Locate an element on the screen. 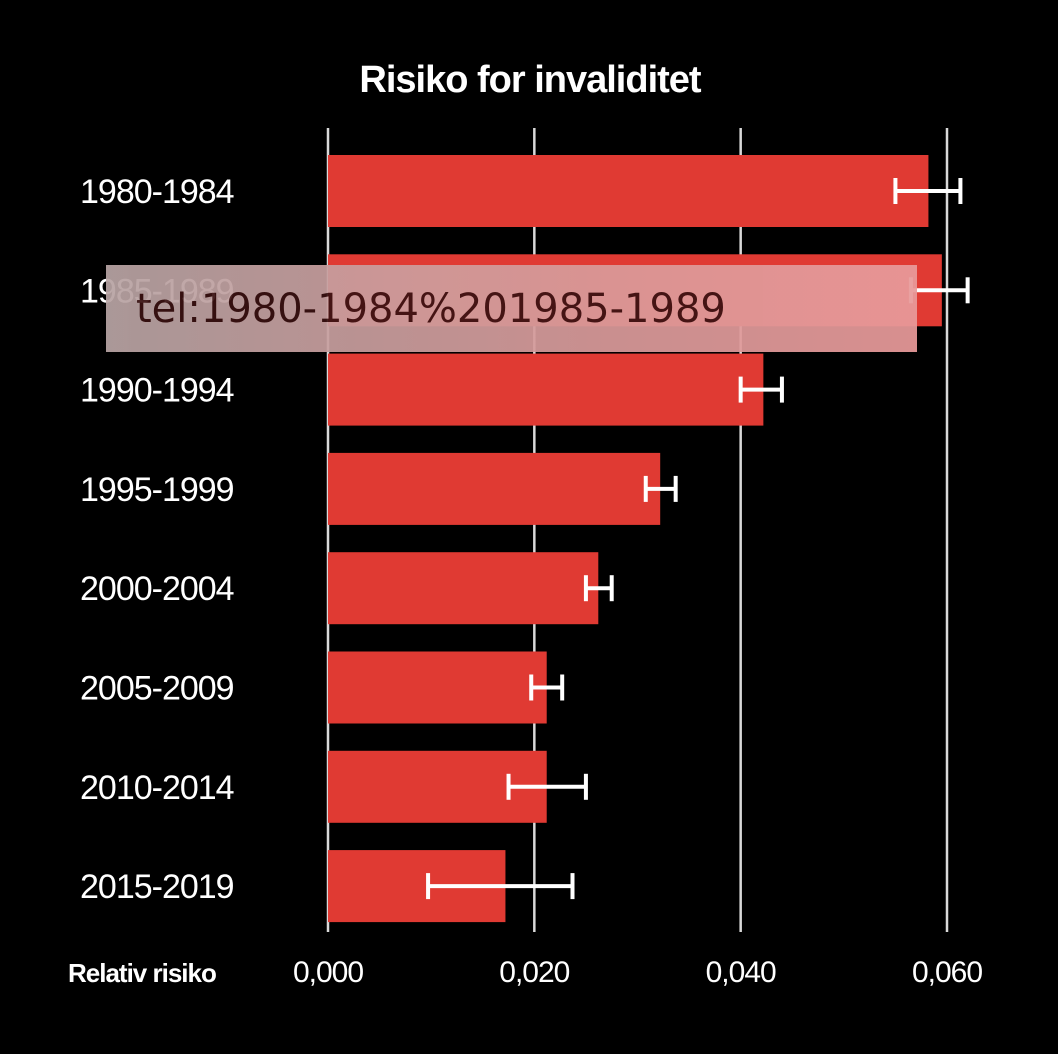 The image size is (1058, 1054). category-label: 1990-1994 is located at coordinates (157, 391).